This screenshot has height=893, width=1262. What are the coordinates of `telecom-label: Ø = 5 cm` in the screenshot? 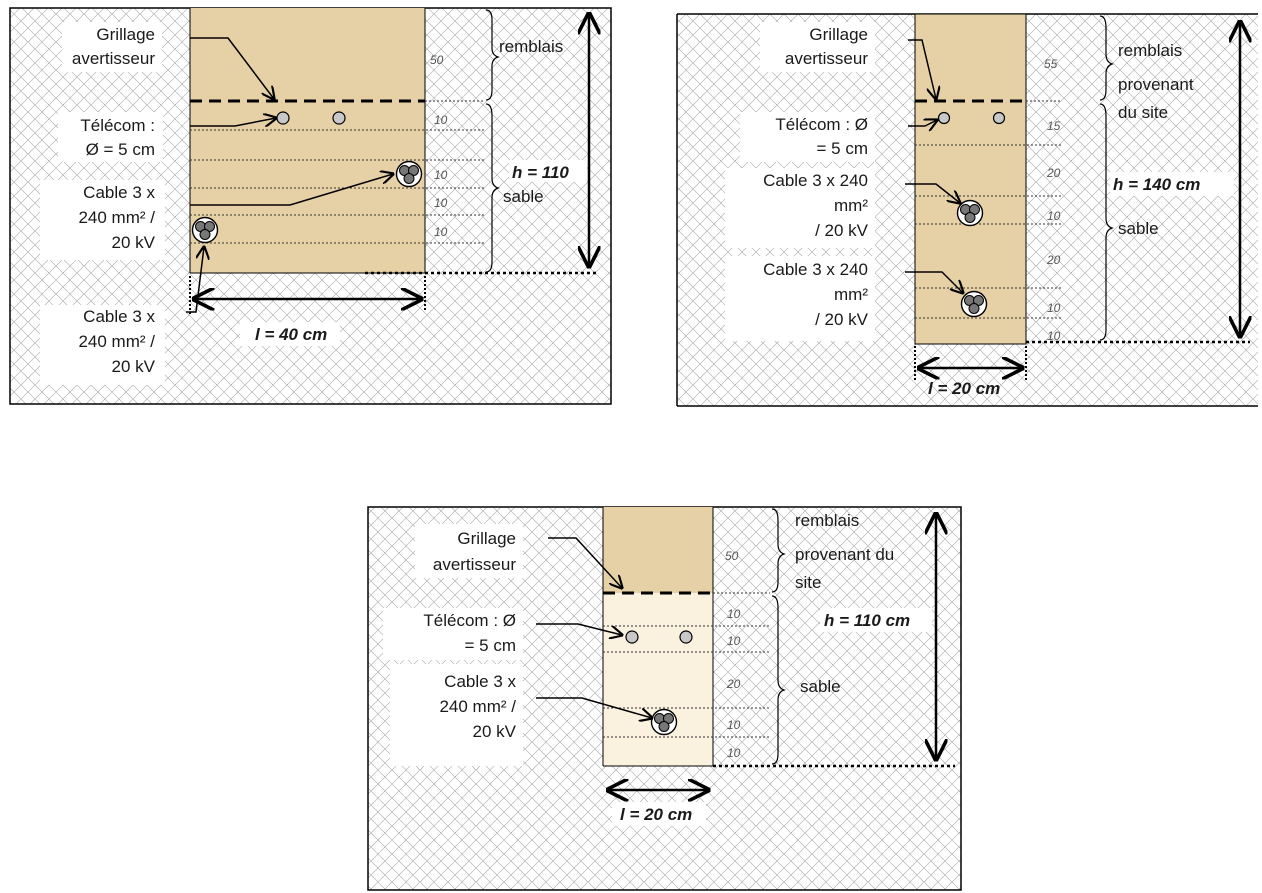 It's located at (120, 149).